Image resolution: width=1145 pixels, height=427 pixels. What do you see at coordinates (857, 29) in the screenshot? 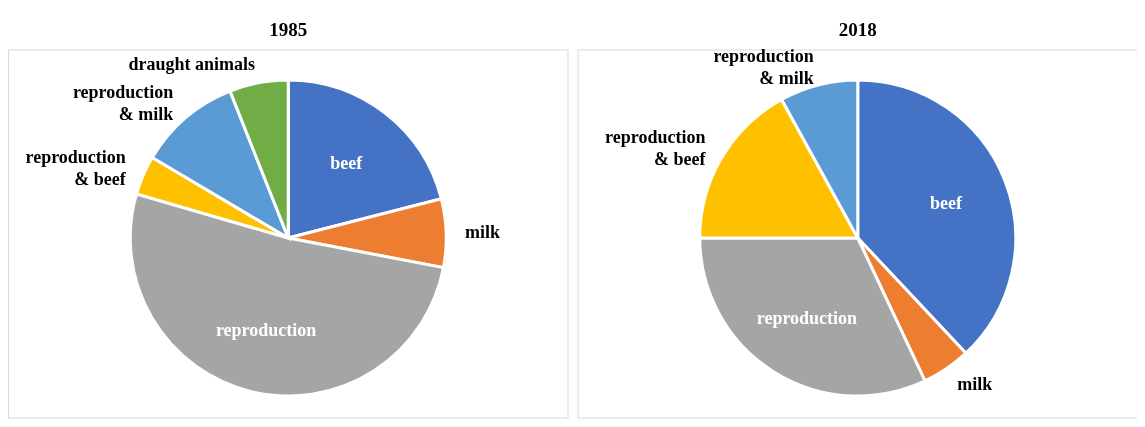
I see `chart-title: 2018` at bounding box center [857, 29].